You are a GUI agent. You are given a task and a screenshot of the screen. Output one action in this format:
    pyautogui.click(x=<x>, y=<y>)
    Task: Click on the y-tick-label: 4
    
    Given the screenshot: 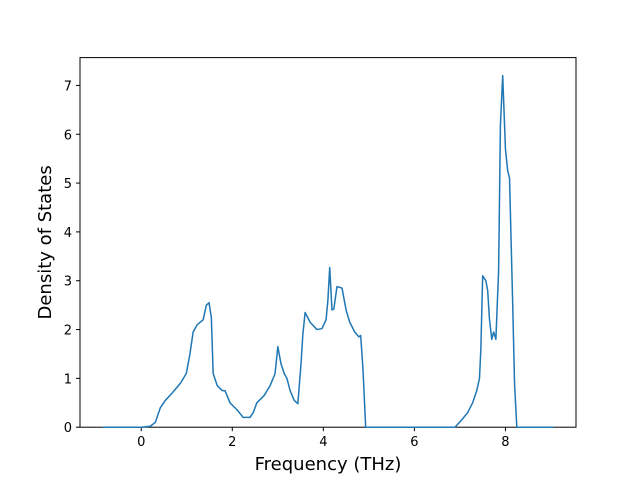 What is the action you would take?
    pyautogui.click(x=68, y=233)
    